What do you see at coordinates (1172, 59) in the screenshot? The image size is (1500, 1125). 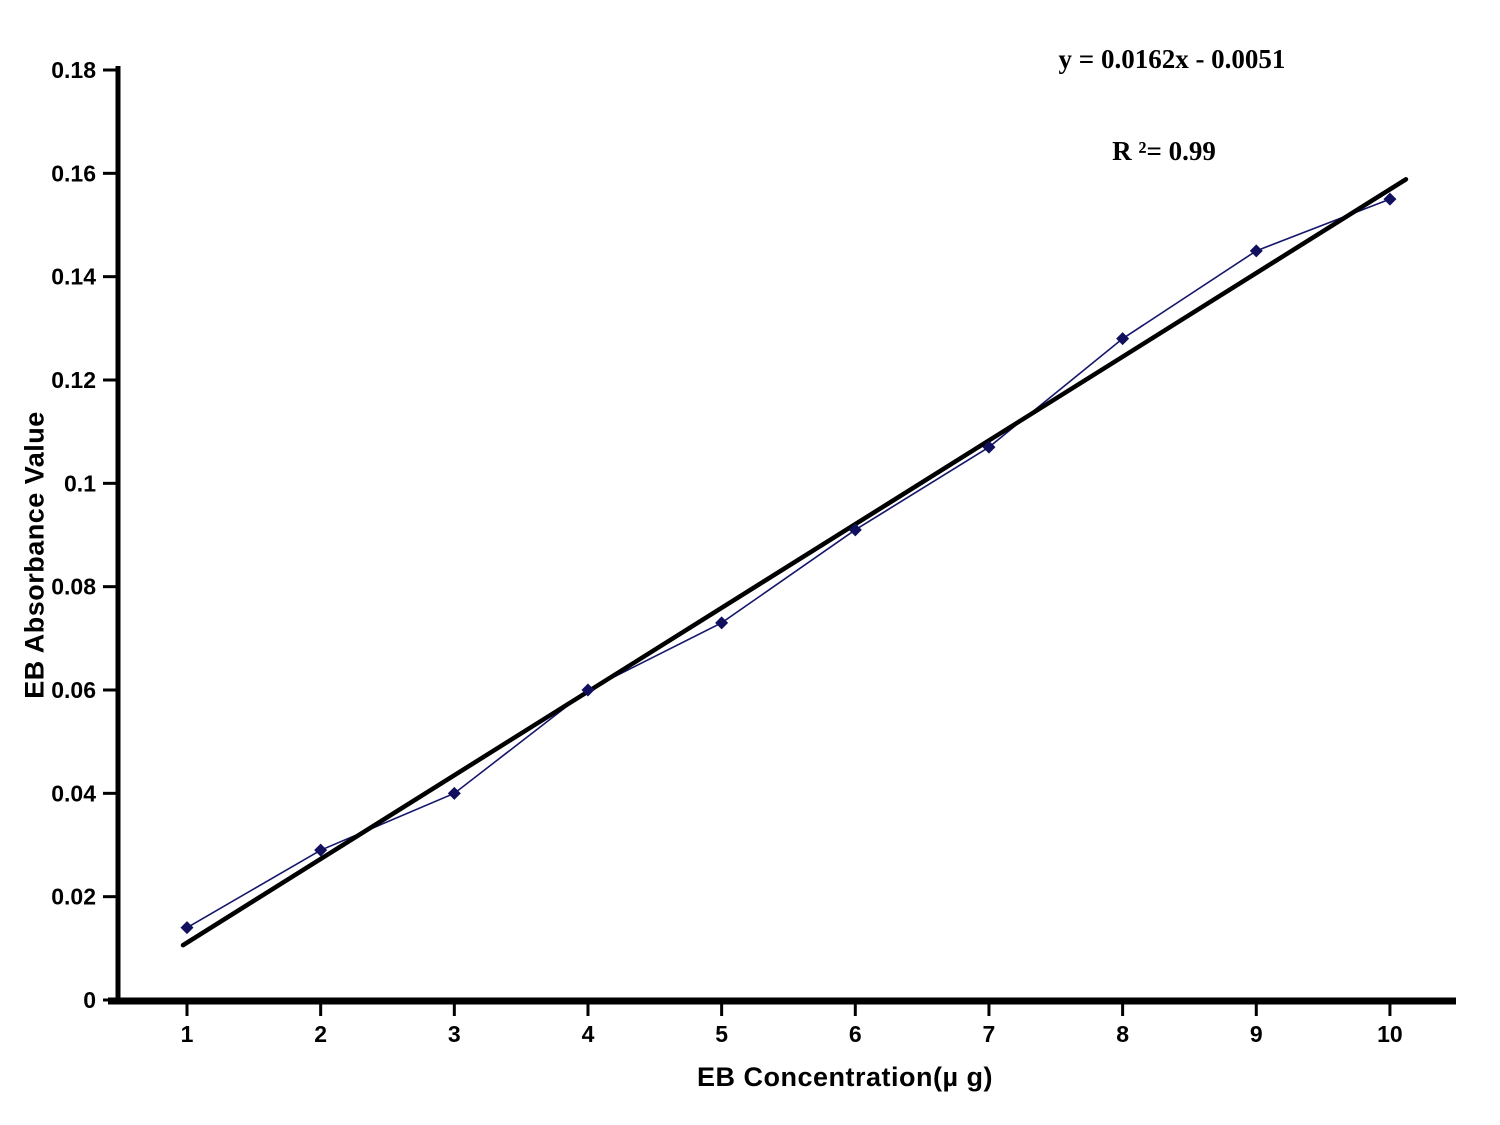 I see `trendline-equation-label: y = 0.0162x - 0.0051` at bounding box center [1172, 59].